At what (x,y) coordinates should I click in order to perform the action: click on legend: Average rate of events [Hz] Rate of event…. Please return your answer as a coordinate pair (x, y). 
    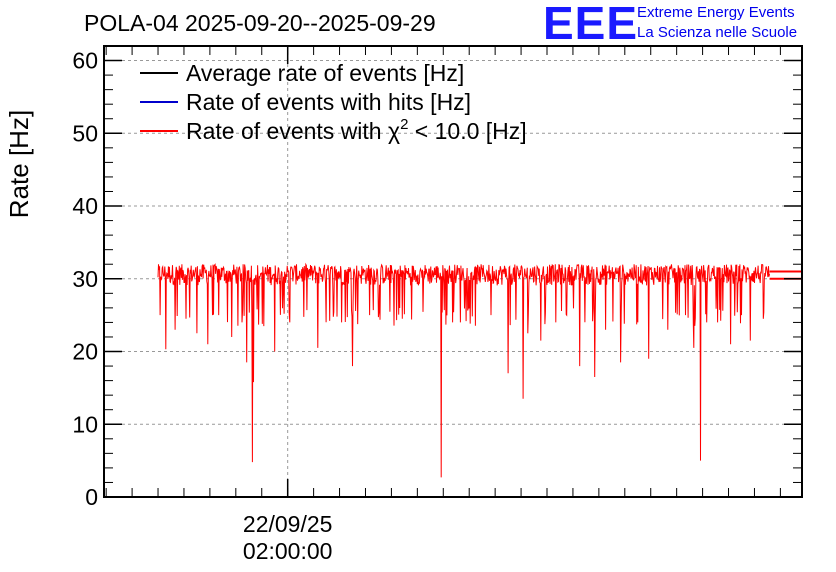
    Looking at the image, I should click on (333, 102).